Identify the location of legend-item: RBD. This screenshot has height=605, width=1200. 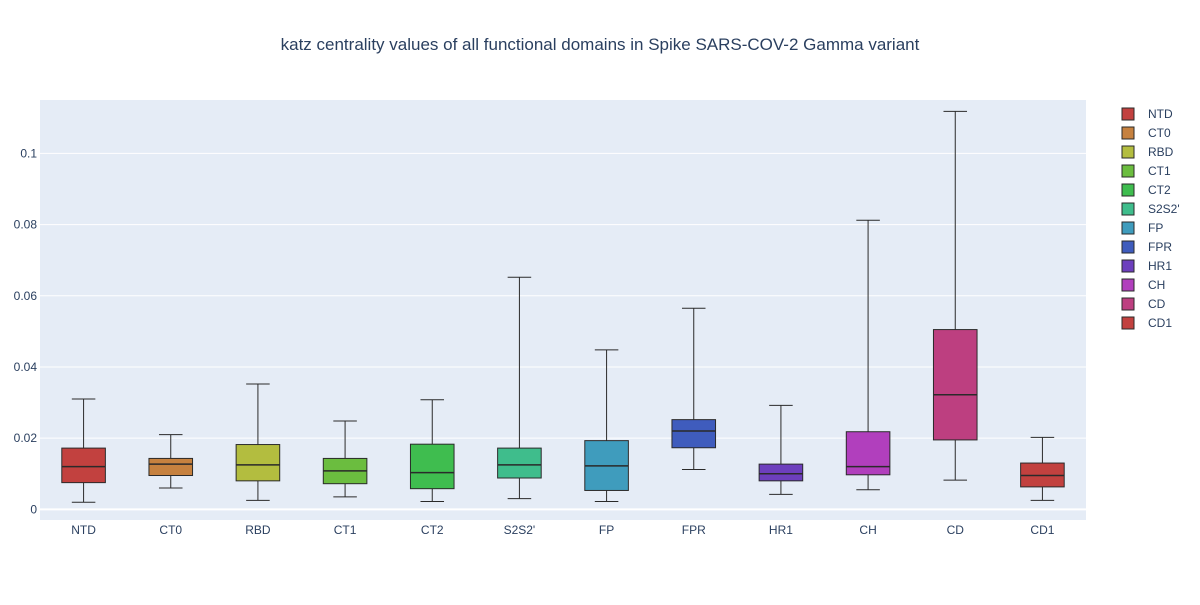
(1147, 152).